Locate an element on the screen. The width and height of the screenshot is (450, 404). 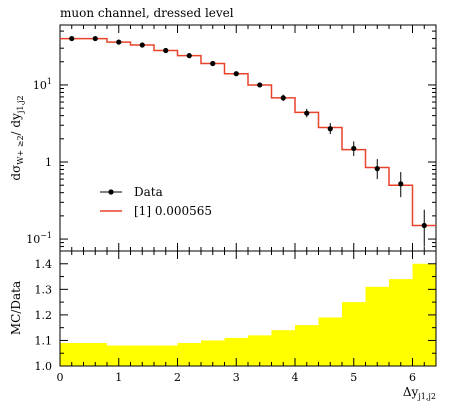
ratio-y-tick-label: 1.2 is located at coordinates (44, 315).